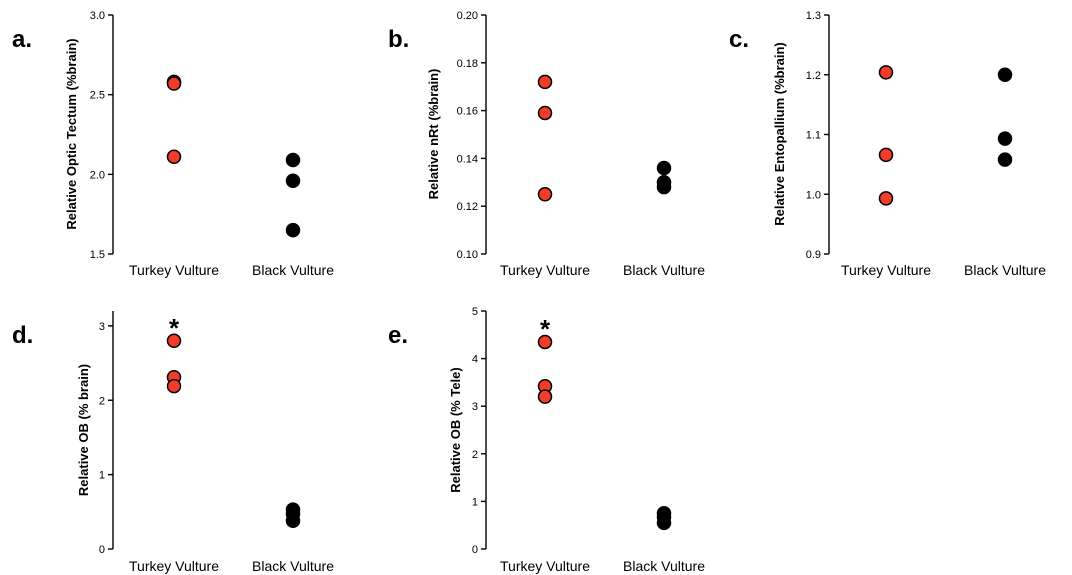  What do you see at coordinates (475, 312) in the screenshot?
I see `y-tick-label: 5` at bounding box center [475, 312].